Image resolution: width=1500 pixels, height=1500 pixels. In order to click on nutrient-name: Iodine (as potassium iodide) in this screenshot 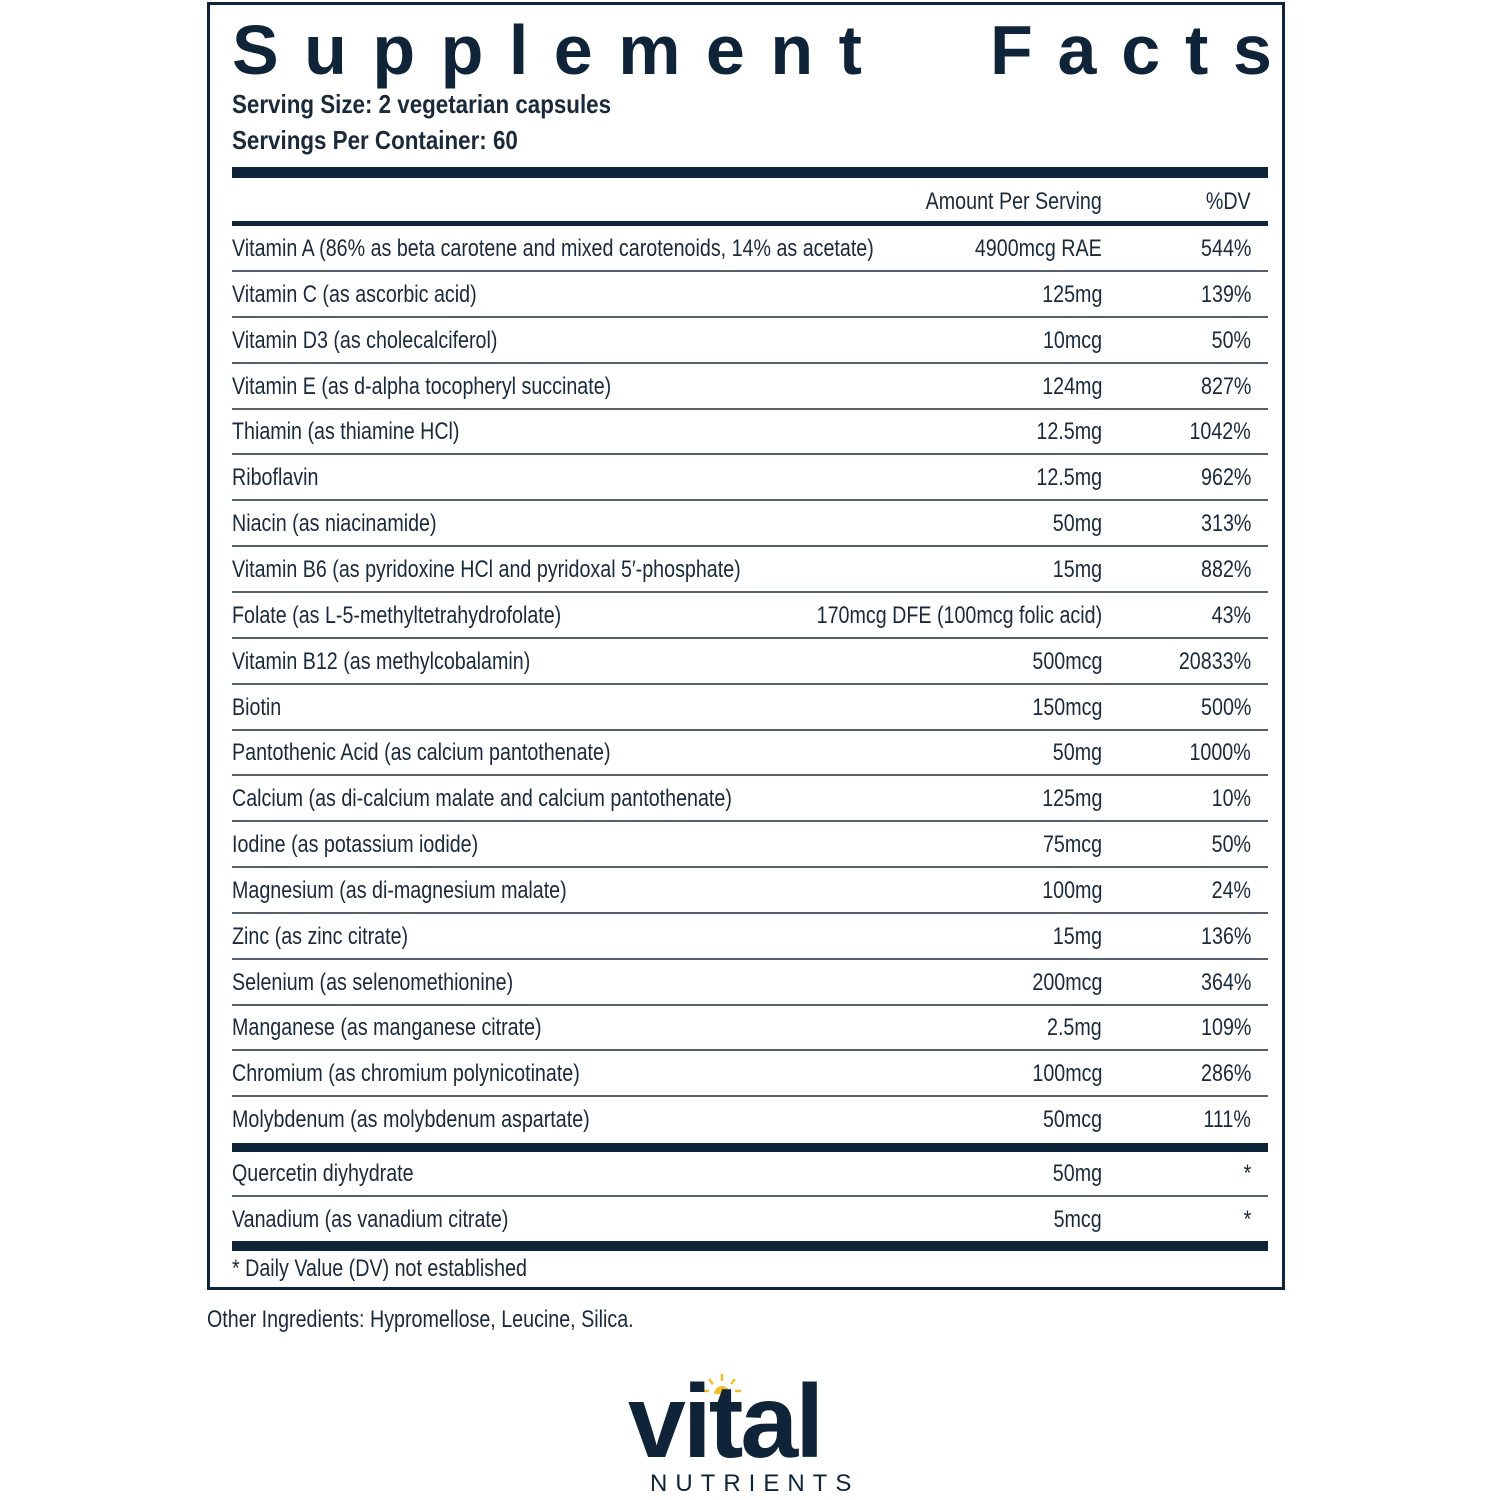, I will do `click(355, 844)`.